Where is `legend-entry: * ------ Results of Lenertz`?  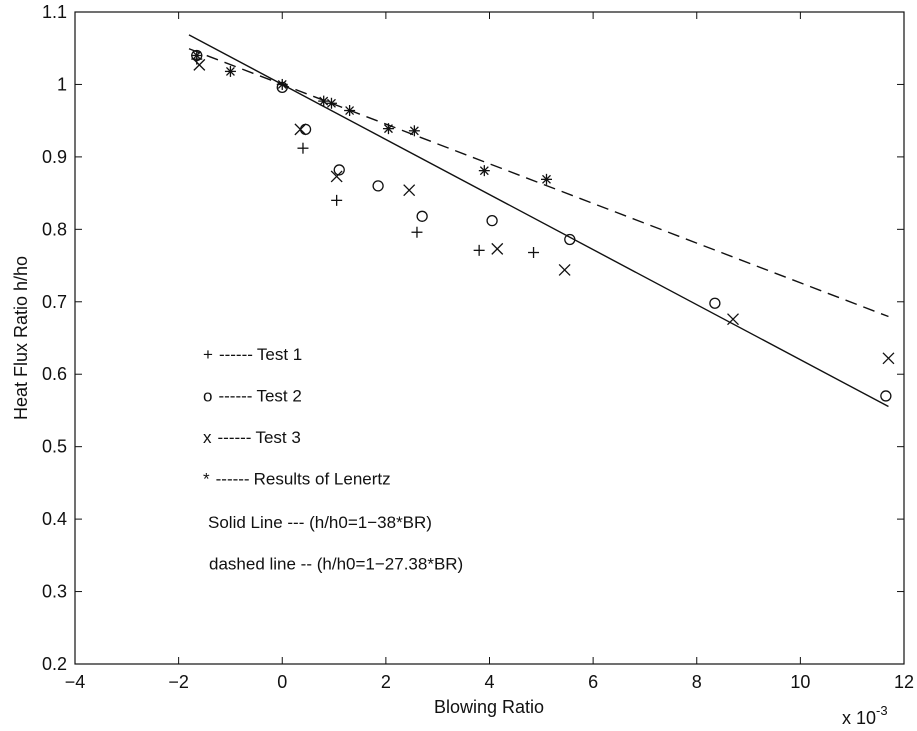 legend-entry: * ------ Results of Lenertz is located at coordinates (297, 479).